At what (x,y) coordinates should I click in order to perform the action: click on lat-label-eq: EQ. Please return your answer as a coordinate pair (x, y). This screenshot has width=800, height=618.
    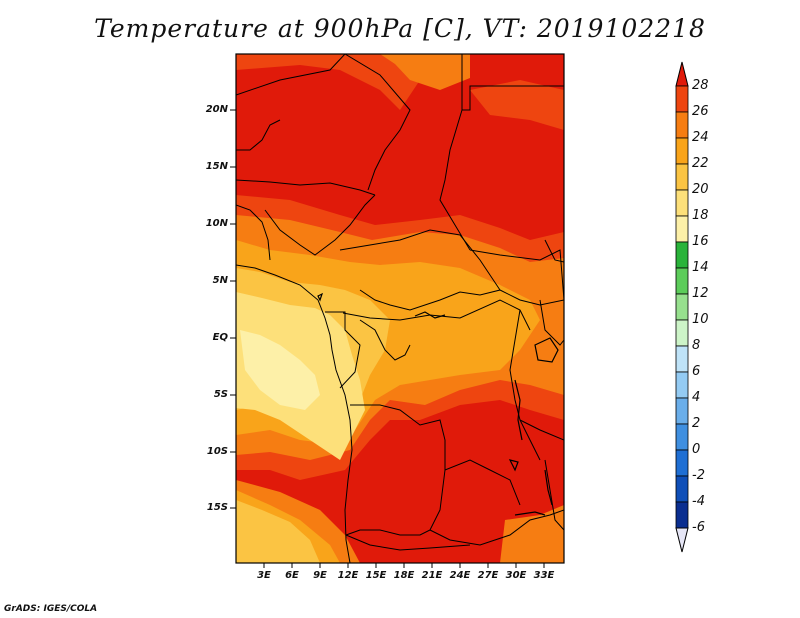
    Looking at the image, I should click on (220, 337).